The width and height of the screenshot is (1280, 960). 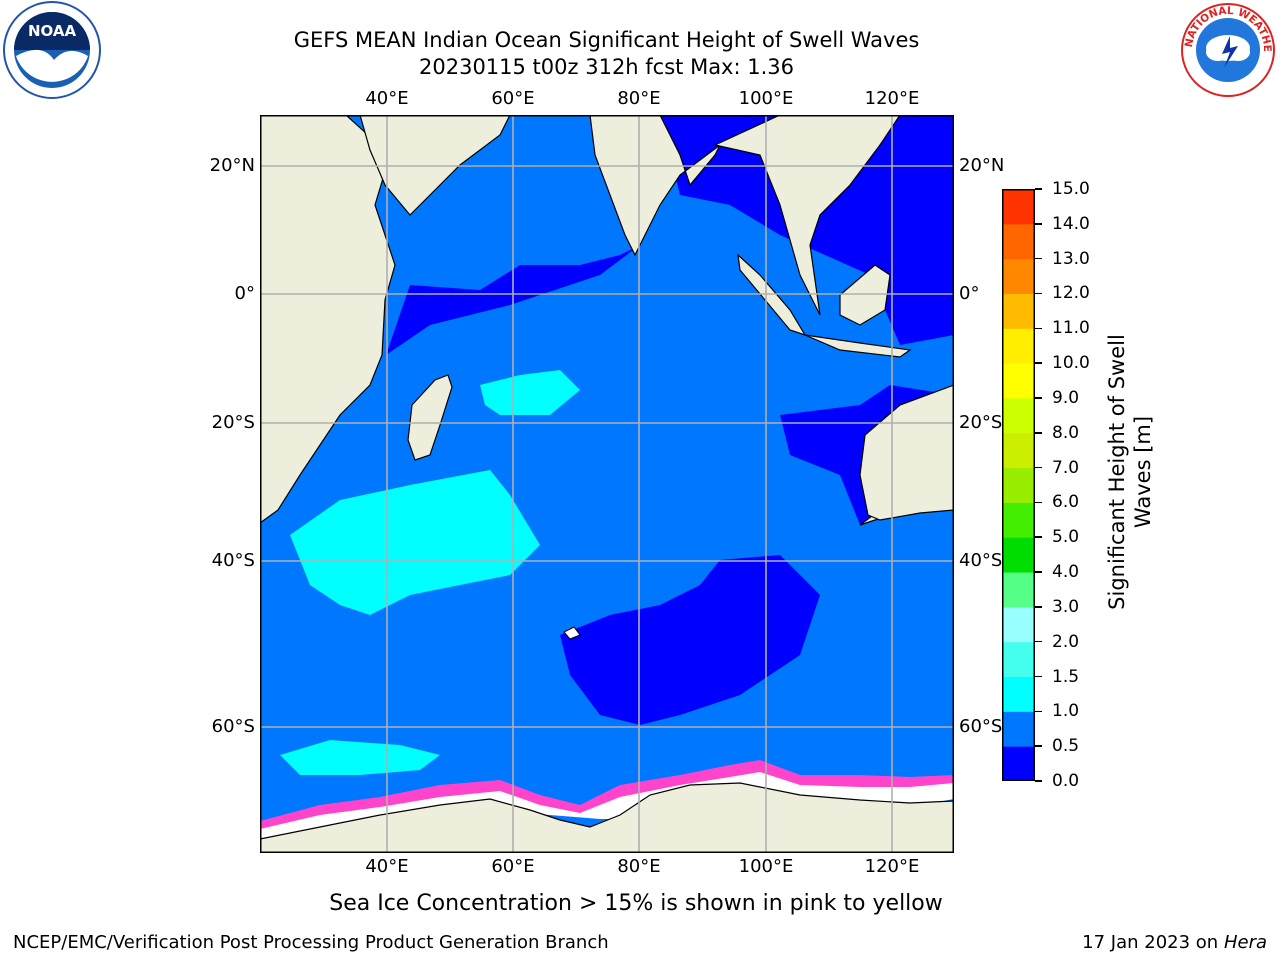 I want to click on lat-label-left-0: 0°, so click(x=244, y=293).